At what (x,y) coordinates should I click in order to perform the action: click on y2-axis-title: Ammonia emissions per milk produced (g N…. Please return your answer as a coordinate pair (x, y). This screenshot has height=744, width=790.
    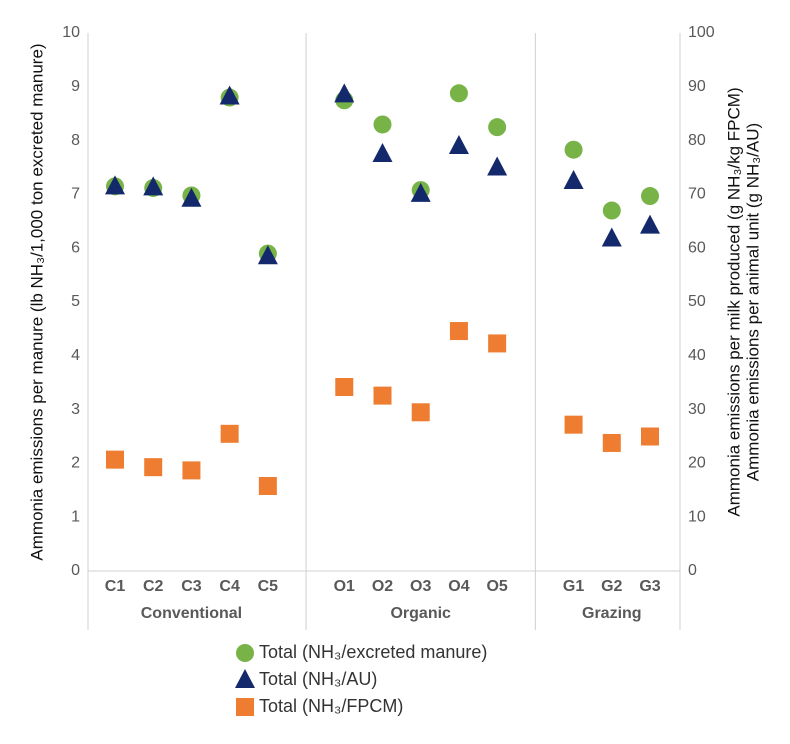
    Looking at the image, I should click on (733, 301).